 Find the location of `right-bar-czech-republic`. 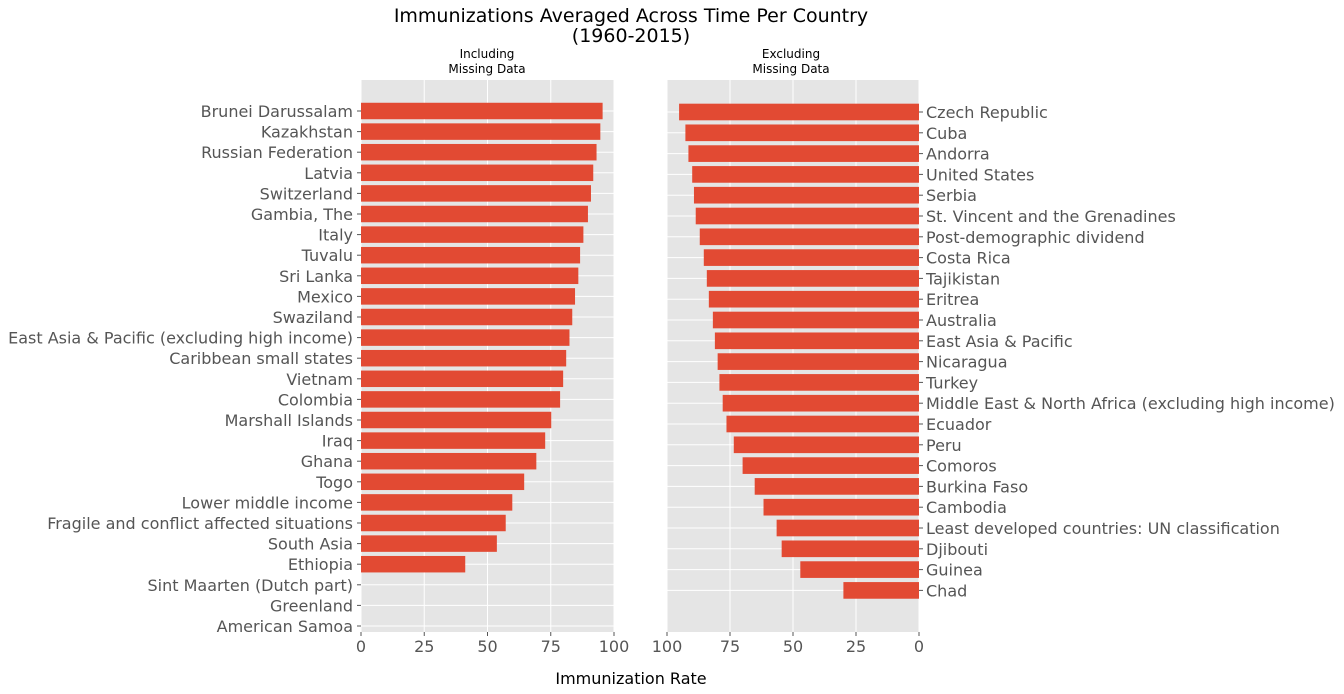

right-bar-czech-republic is located at coordinates (799, 112).